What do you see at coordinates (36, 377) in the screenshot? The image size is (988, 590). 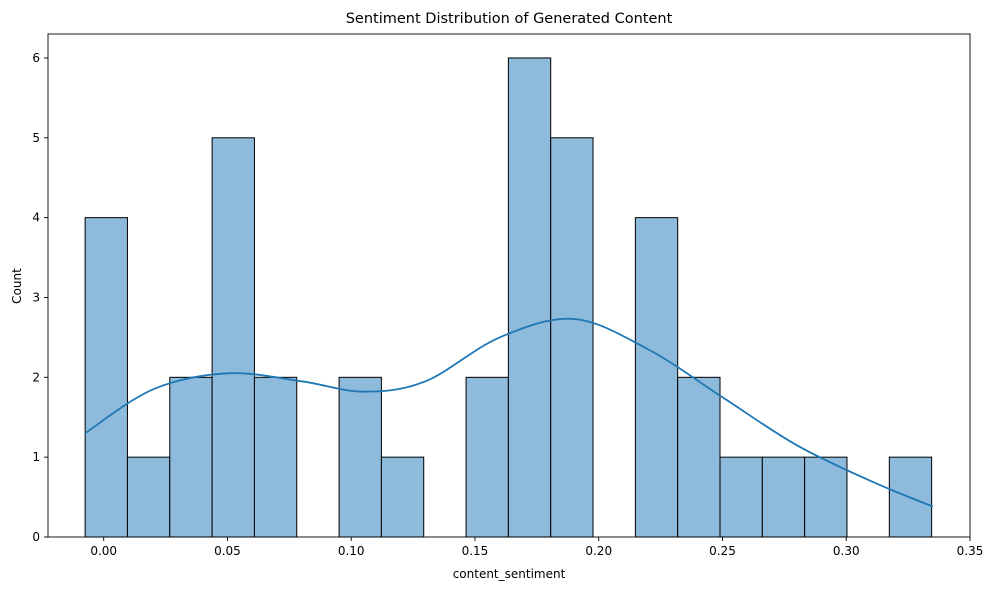 I see `y-tick-label: 2` at bounding box center [36, 377].